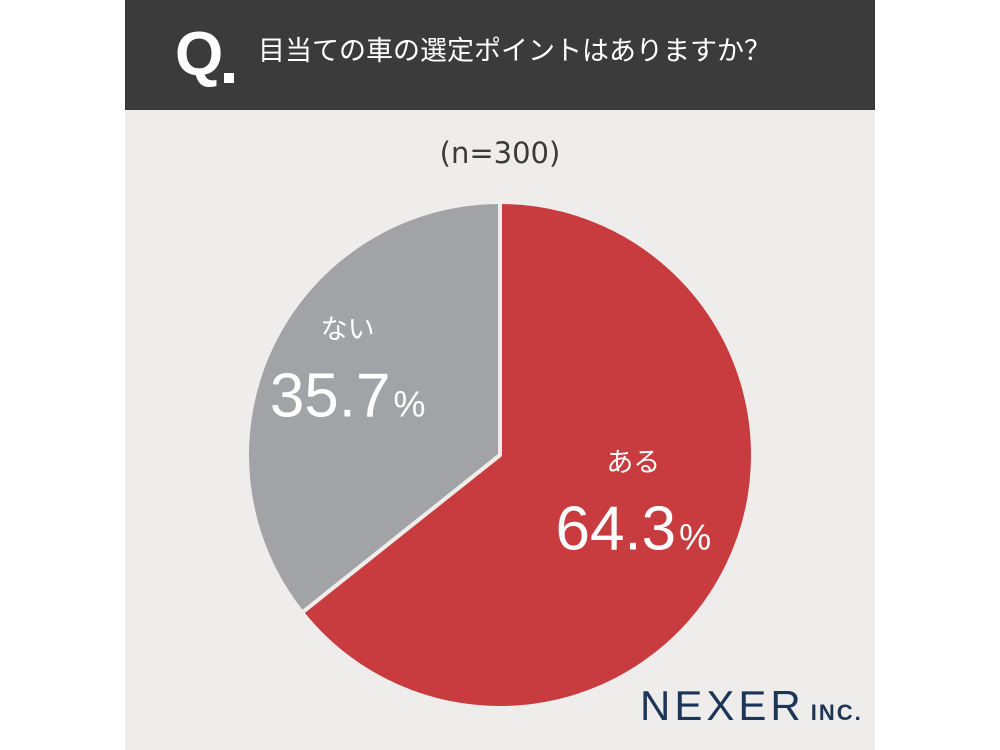  Describe the element at coordinates (633, 462) in the screenshot. I see `slice-category-label: ある` at that location.